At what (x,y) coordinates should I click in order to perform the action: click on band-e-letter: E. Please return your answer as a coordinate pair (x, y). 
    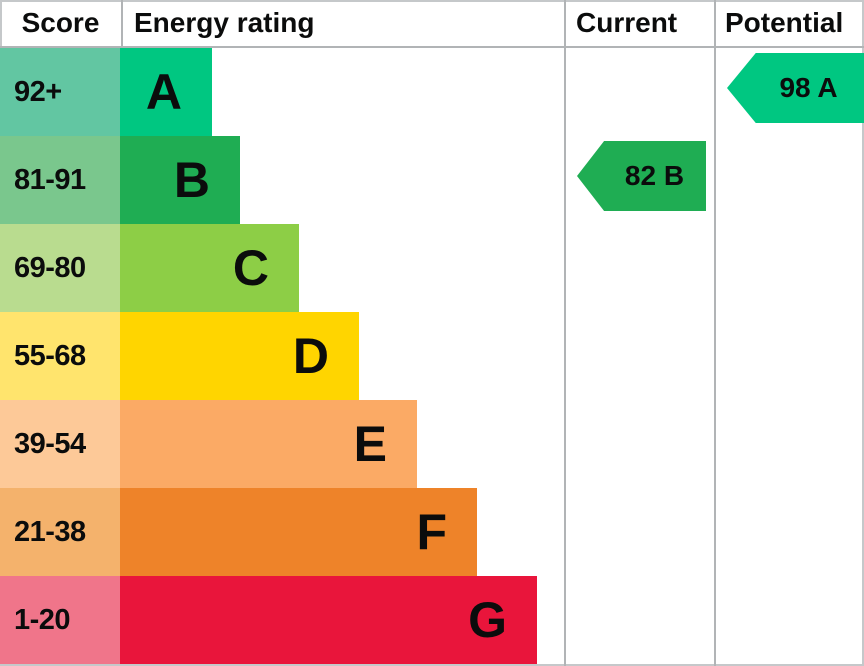
    Looking at the image, I should click on (370, 444).